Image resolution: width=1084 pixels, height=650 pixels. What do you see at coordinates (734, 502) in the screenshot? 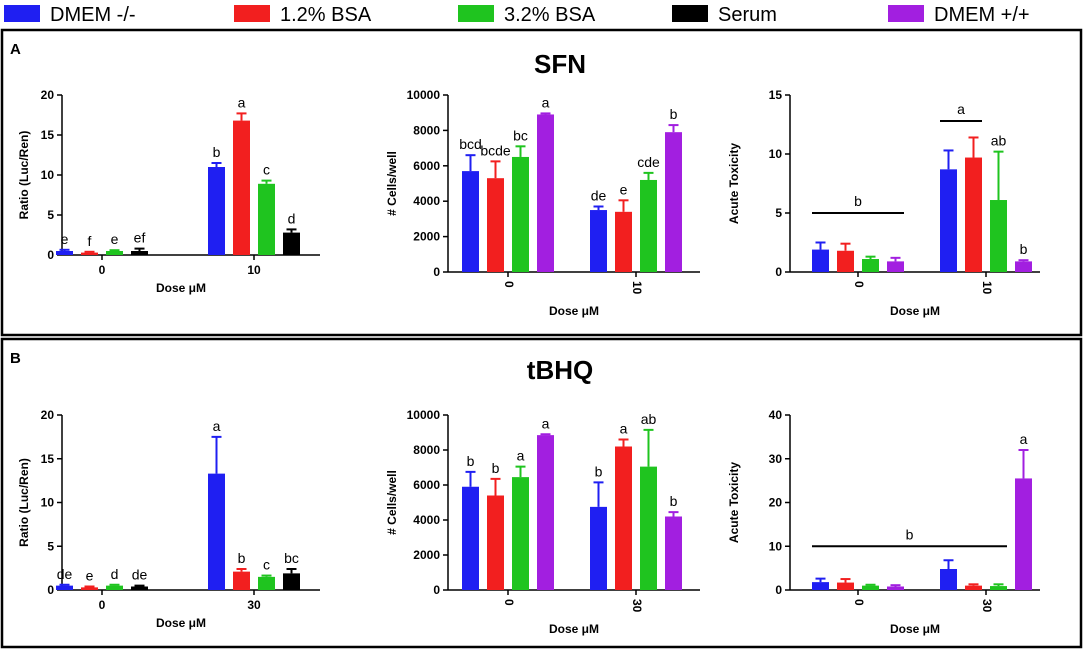
I see `y-axis-label: Acute Toxicity` at bounding box center [734, 502].